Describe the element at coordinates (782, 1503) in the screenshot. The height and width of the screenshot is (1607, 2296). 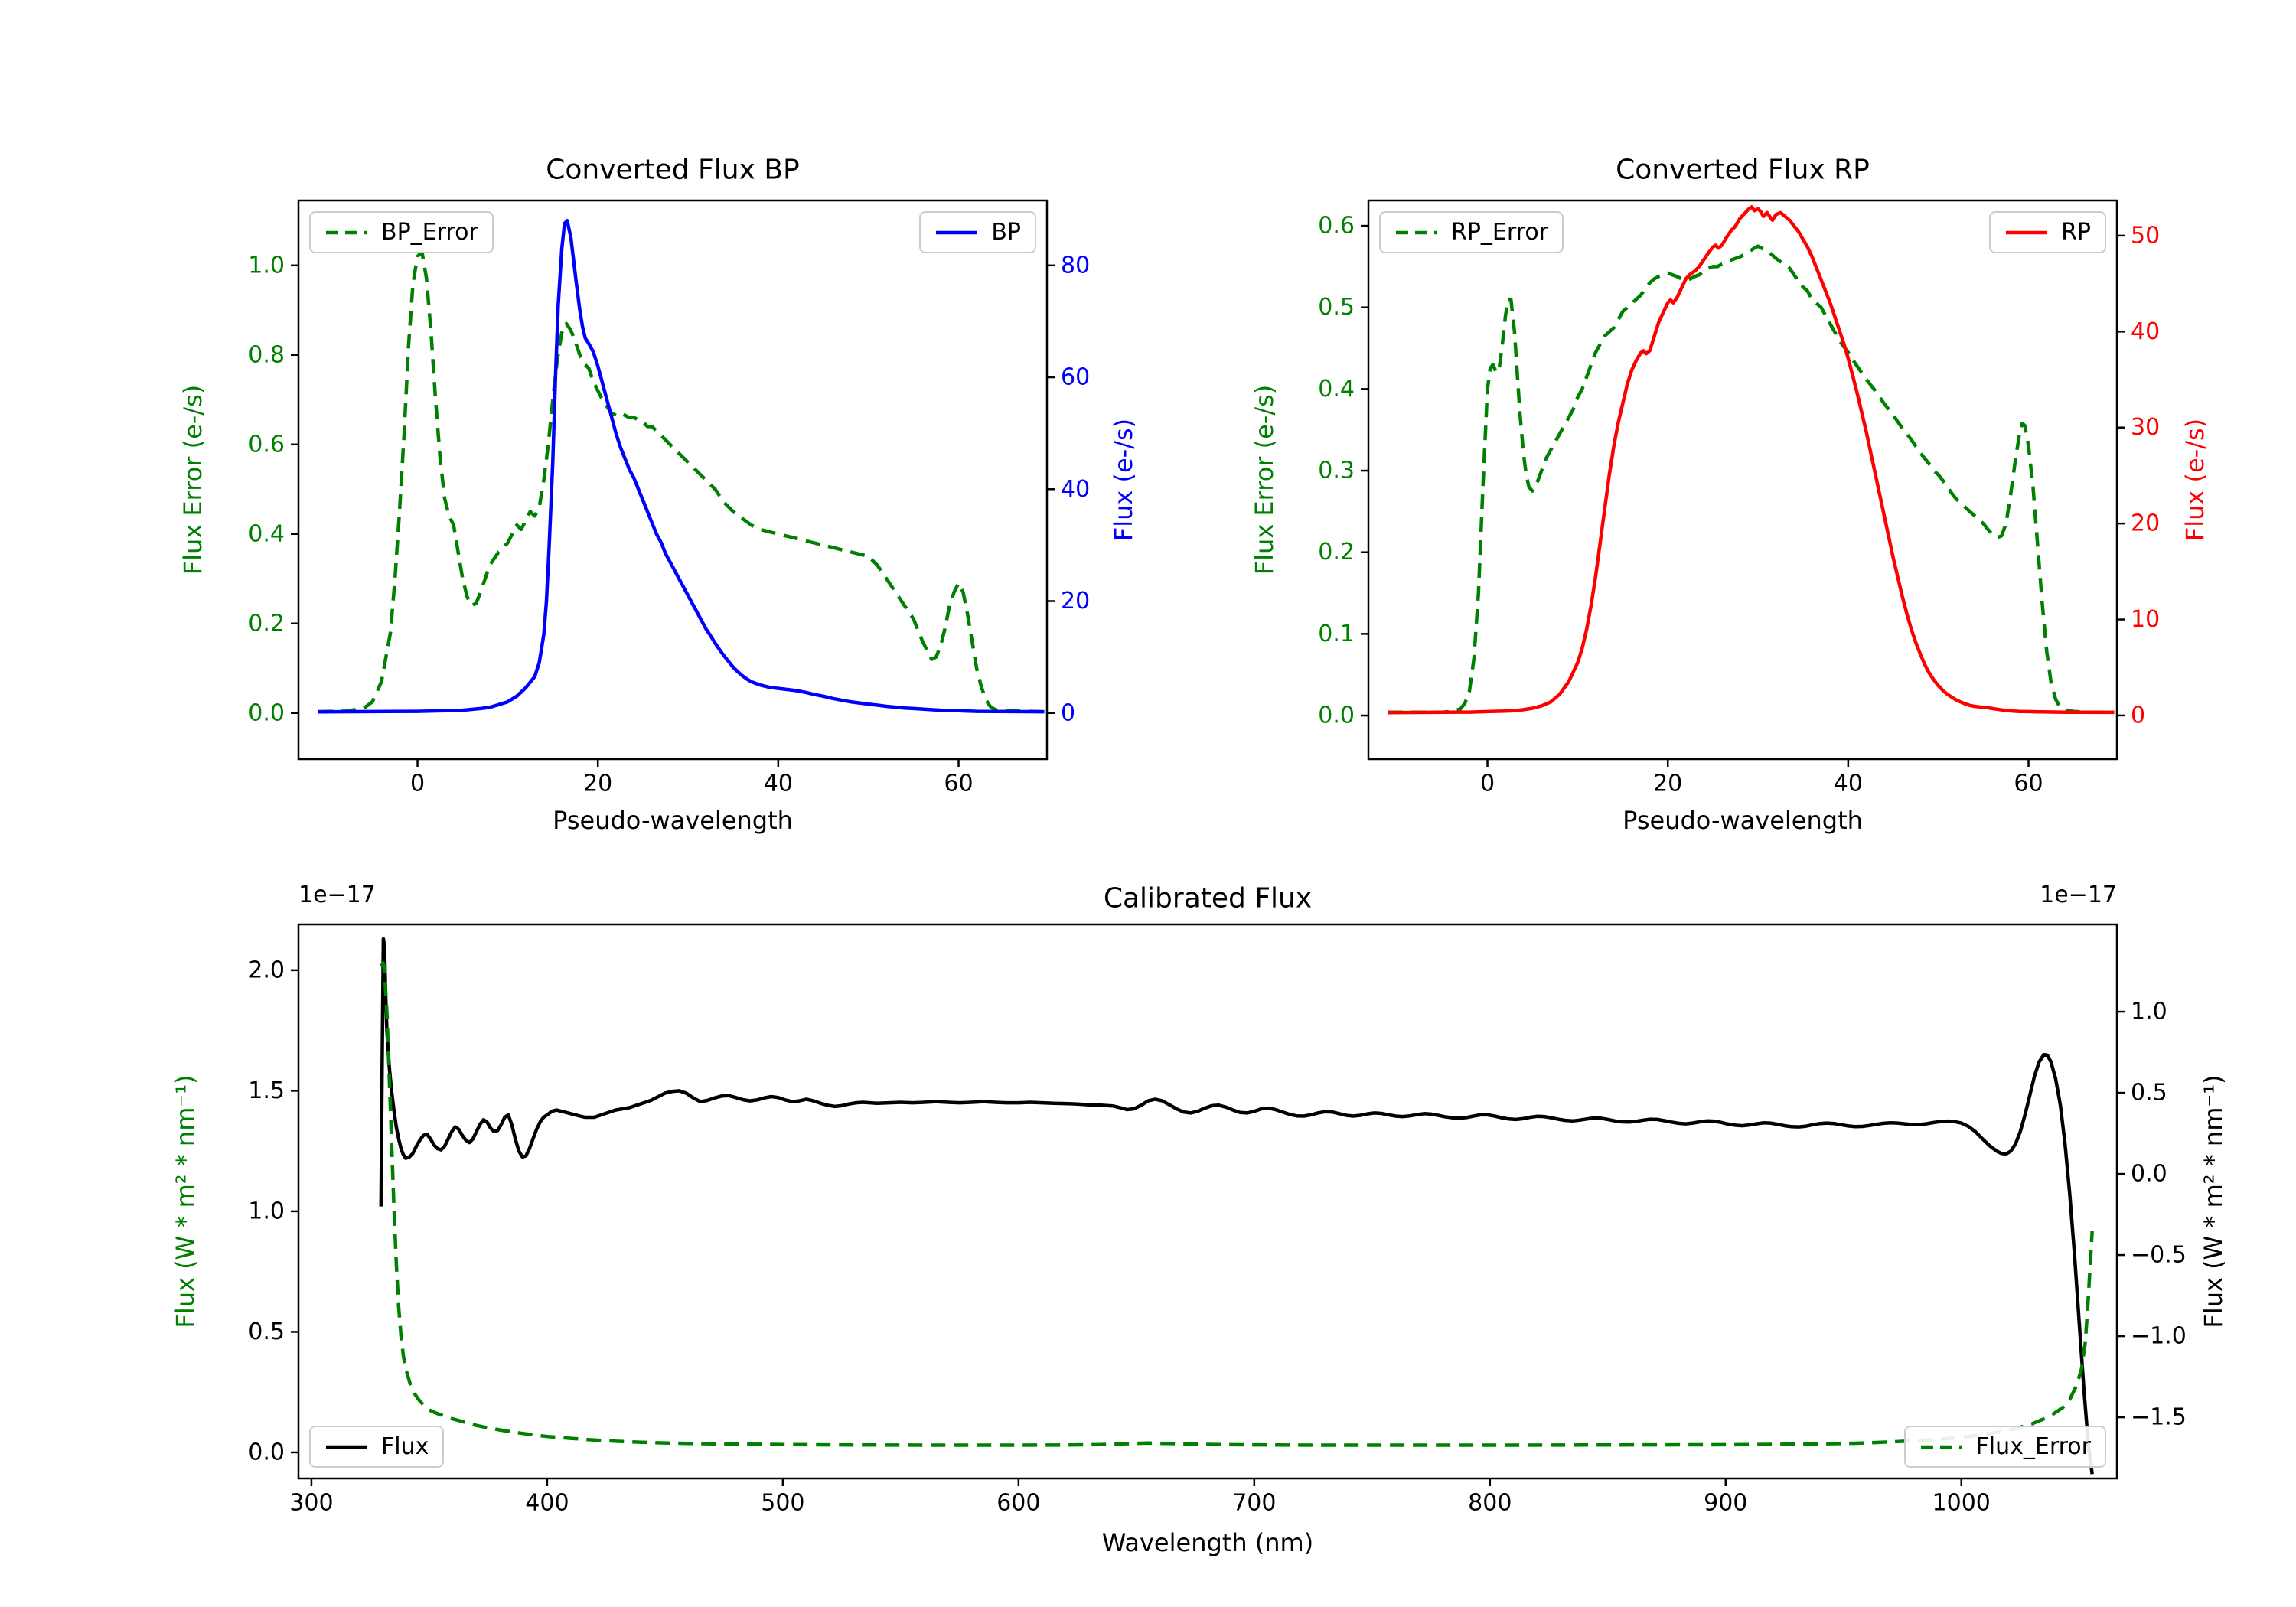
I see `svg-text: 500` at that location.